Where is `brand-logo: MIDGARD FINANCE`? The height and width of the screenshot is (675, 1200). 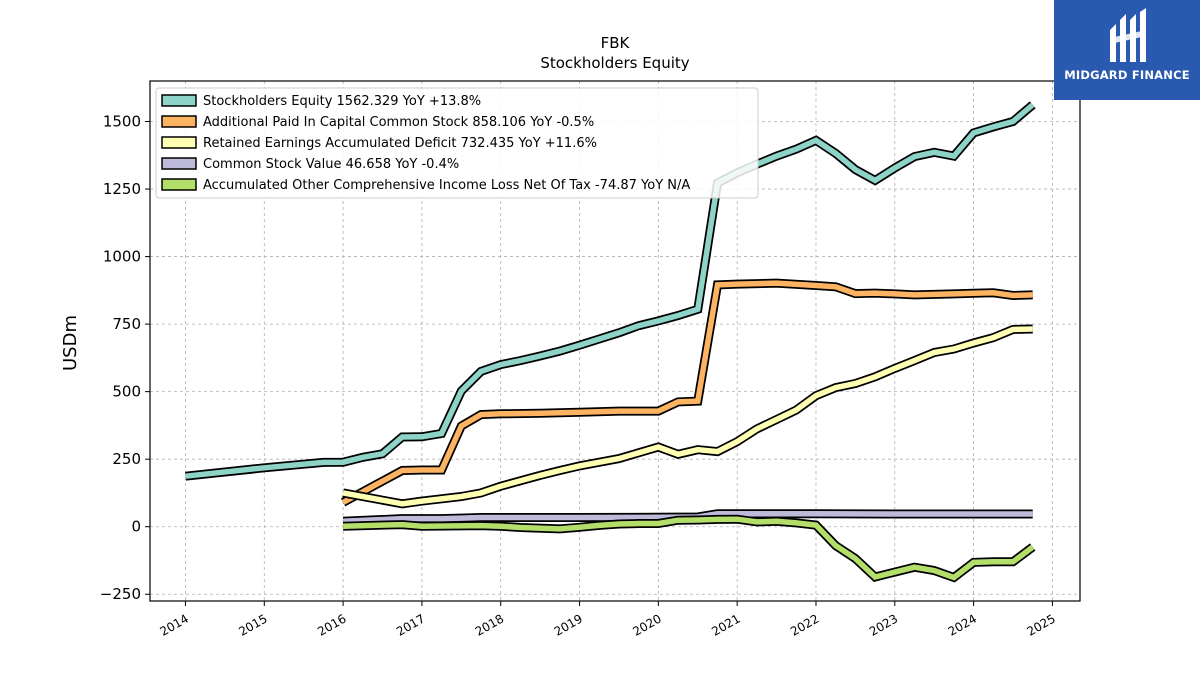
brand-logo: MIDGARD FINANCE is located at coordinates (1127, 50).